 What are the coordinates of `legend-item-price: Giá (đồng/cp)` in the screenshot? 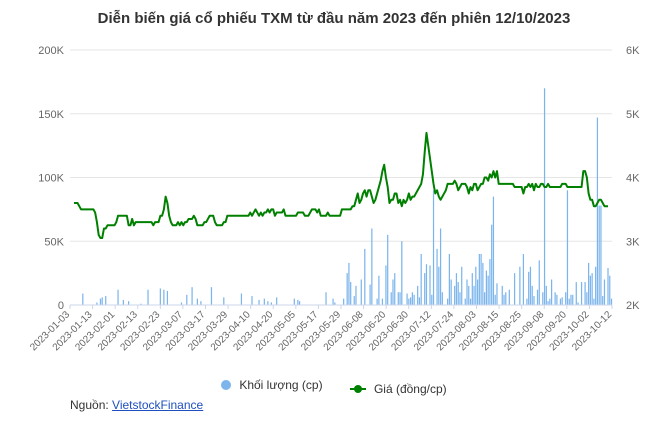 It's located at (398, 389).